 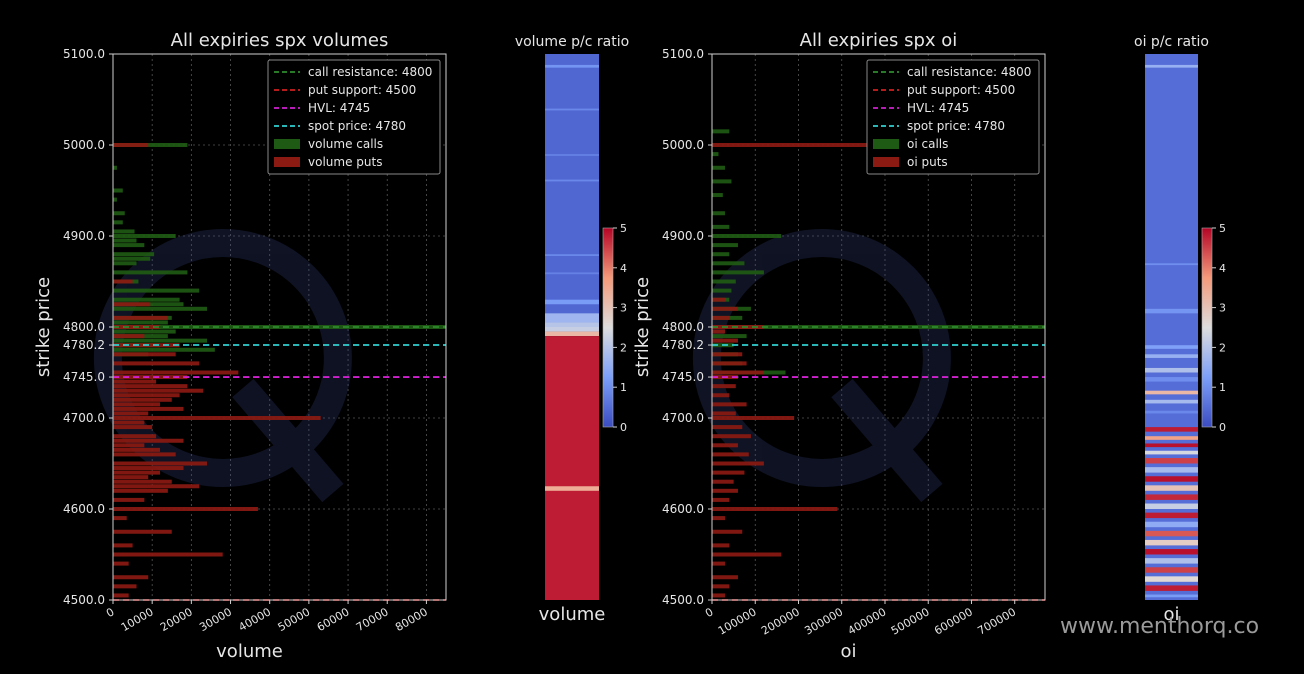 What do you see at coordinates (176, 619) in the screenshot?
I see `x-tick-label: 20000` at bounding box center [176, 619].